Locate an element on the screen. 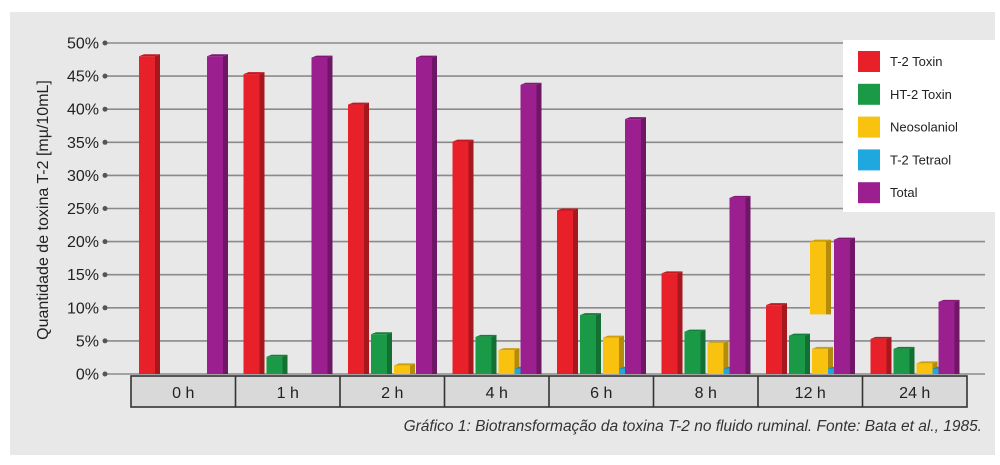 This screenshot has height=465, width=1000. bar-t-2-toxin-6h is located at coordinates (567, 291).